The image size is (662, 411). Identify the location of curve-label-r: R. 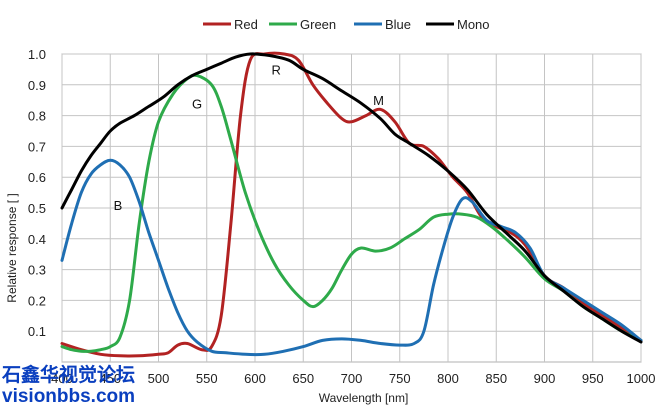
(276, 69).